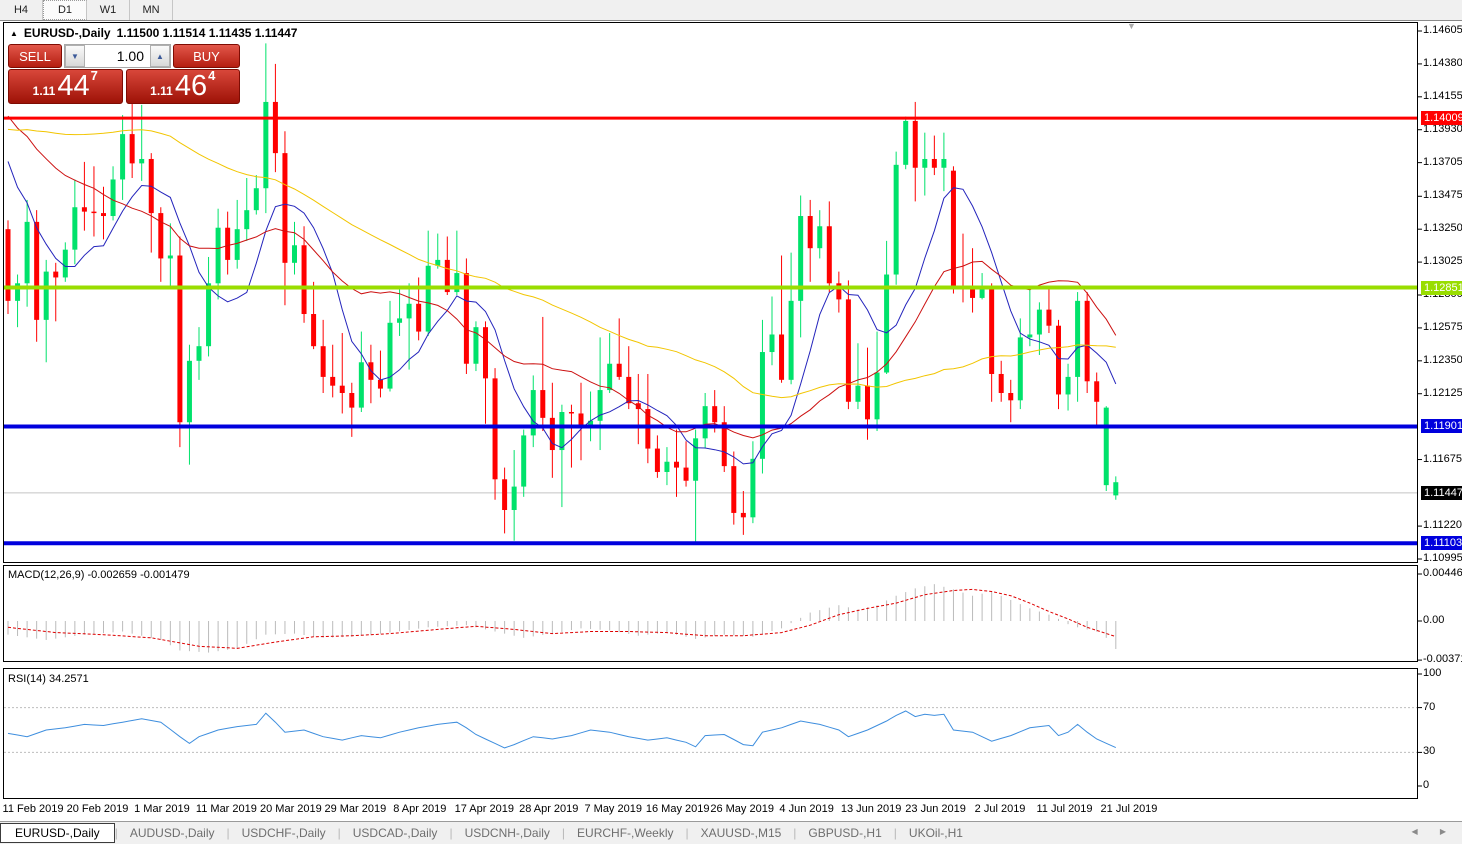 The width and height of the screenshot is (1462, 844). Describe the element at coordinates (94, 75) in the screenshot. I see `sell-price-pip: 7` at that location.